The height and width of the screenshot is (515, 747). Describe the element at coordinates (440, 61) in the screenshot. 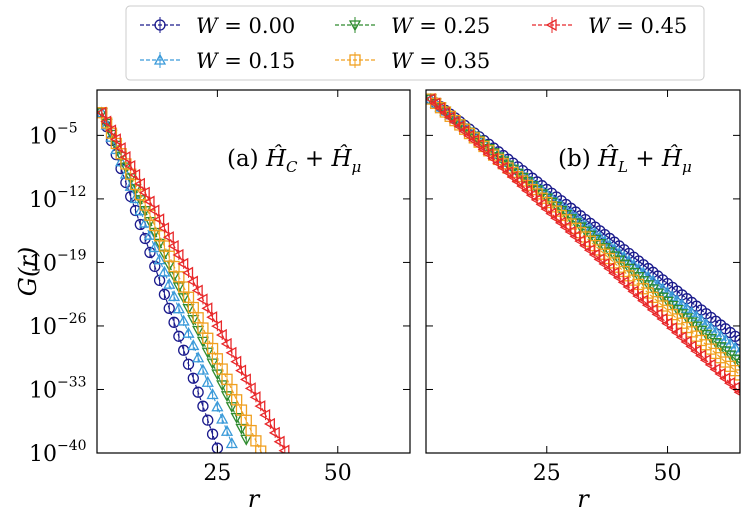

I see `legend-label: W = 0.35` at that location.